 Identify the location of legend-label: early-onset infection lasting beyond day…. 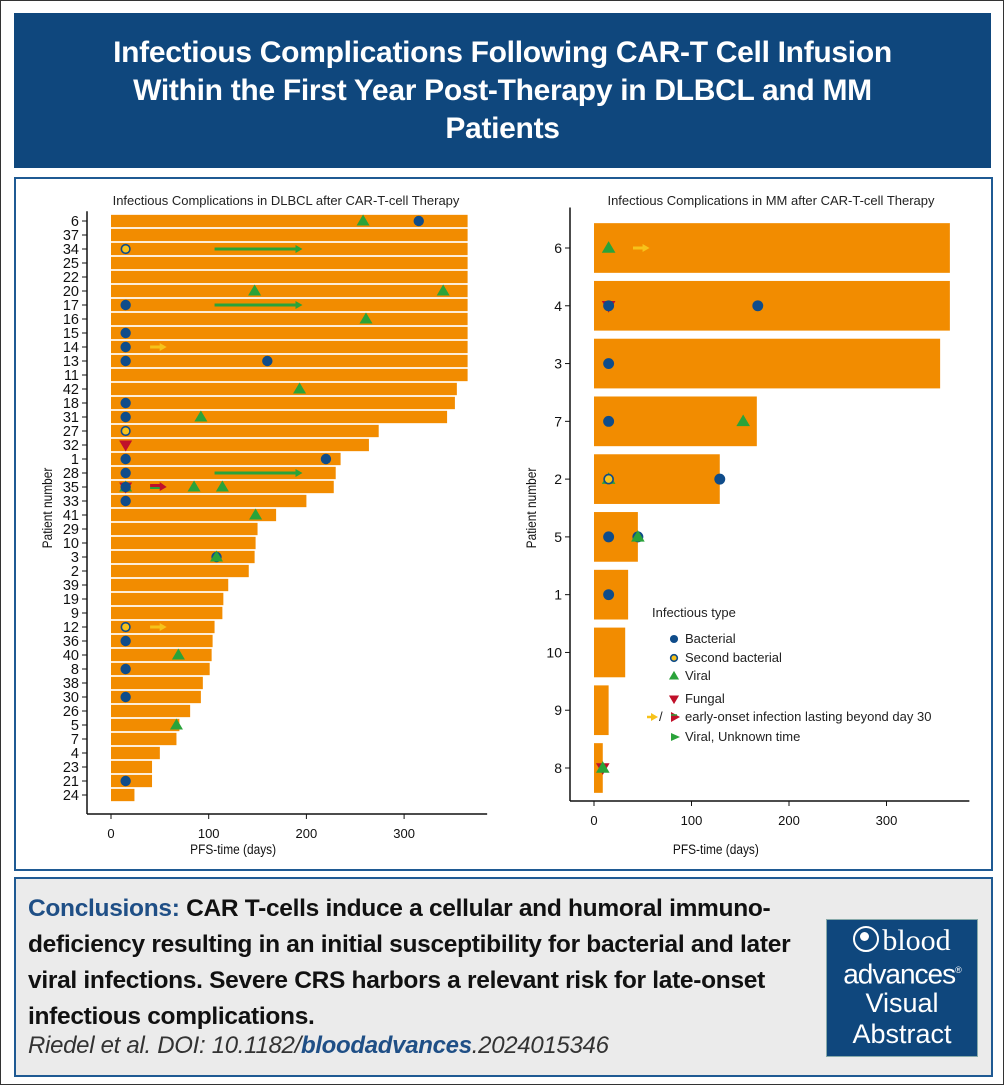
(808, 716).